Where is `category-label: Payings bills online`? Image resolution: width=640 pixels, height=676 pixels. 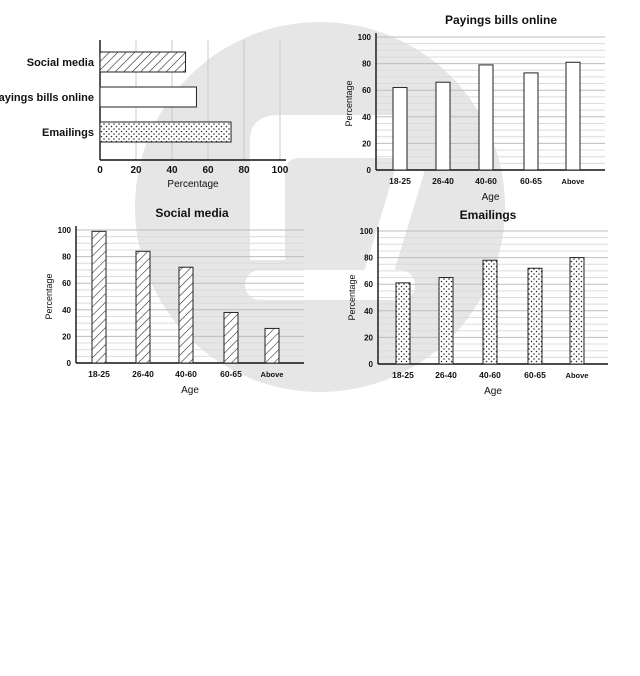
category-label: Payings bills online is located at coordinates (47, 98).